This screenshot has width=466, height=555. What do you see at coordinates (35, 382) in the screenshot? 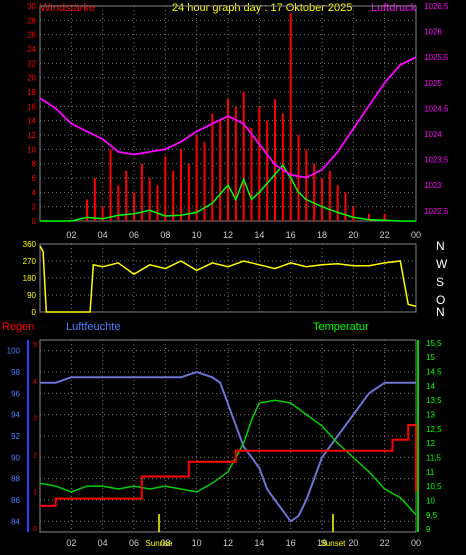
I see `rain-tick-label: 4` at bounding box center [35, 382].